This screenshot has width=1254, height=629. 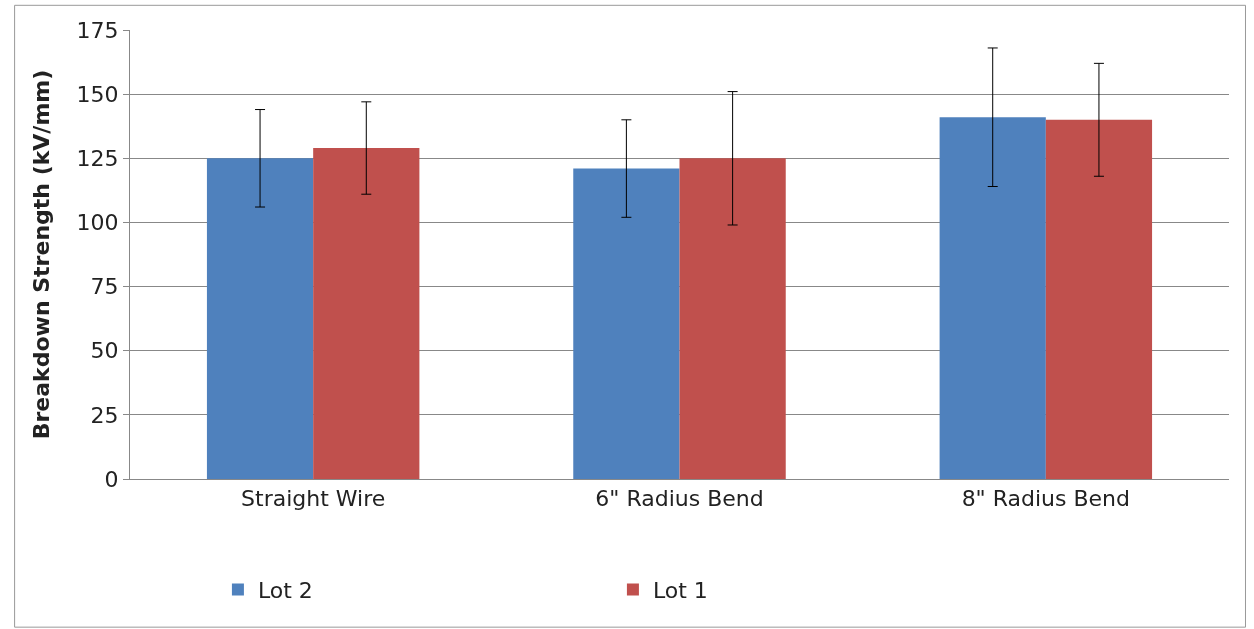 What do you see at coordinates (1046, 499) in the screenshot?
I see `x-tick-label: 8" Radius Bend` at bounding box center [1046, 499].